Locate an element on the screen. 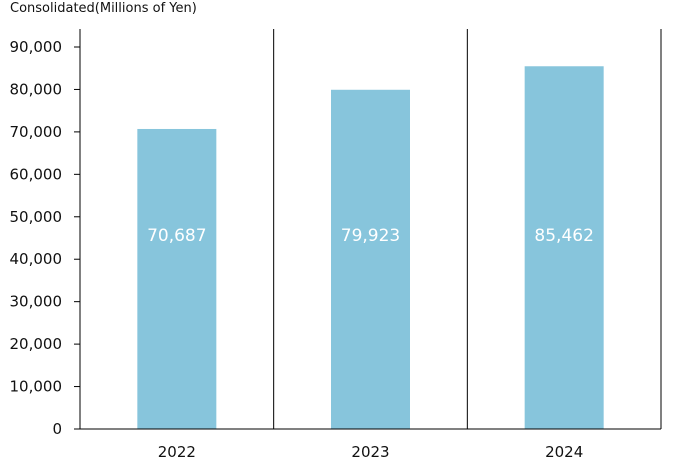 The height and width of the screenshot is (460, 686). x-tick-label-2024: 2024 is located at coordinates (564, 451).